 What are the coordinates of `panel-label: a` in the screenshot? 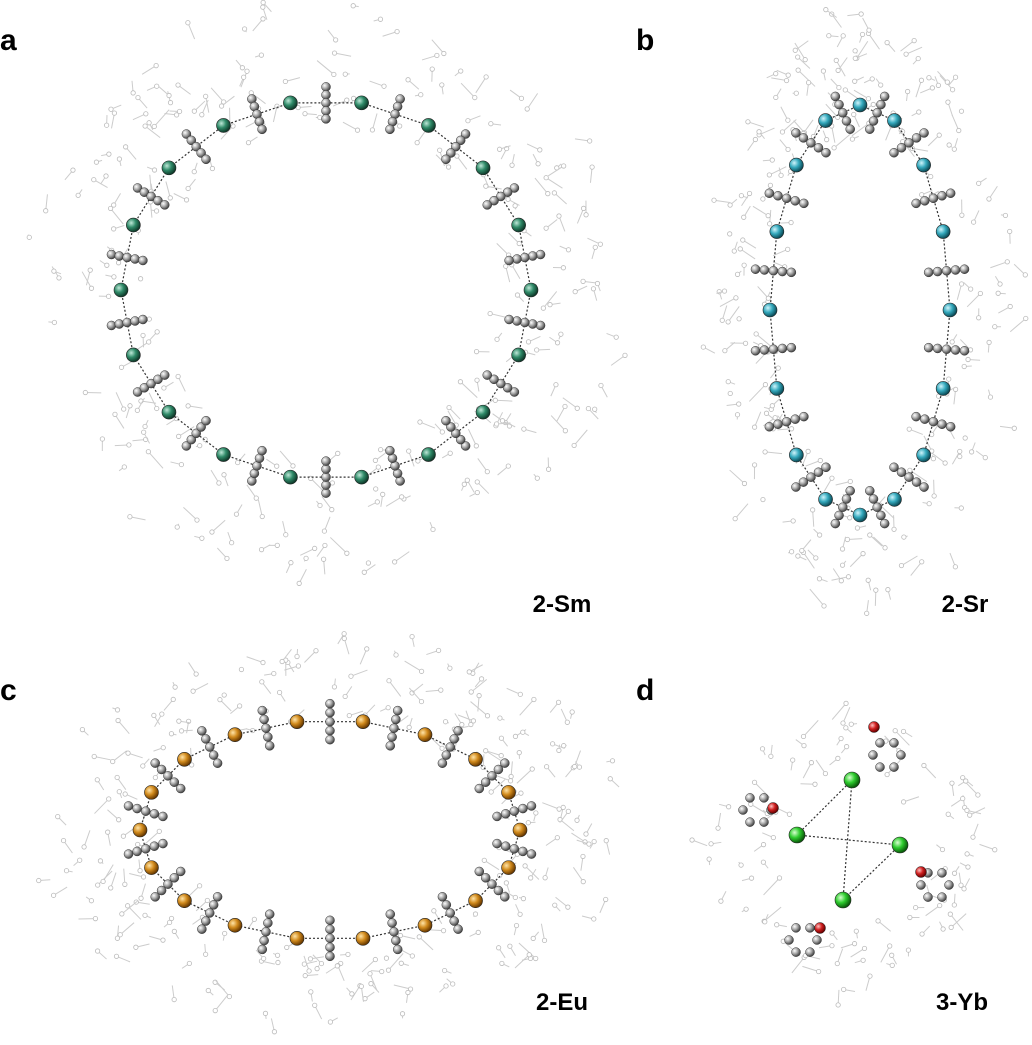 It's located at (8, 40).